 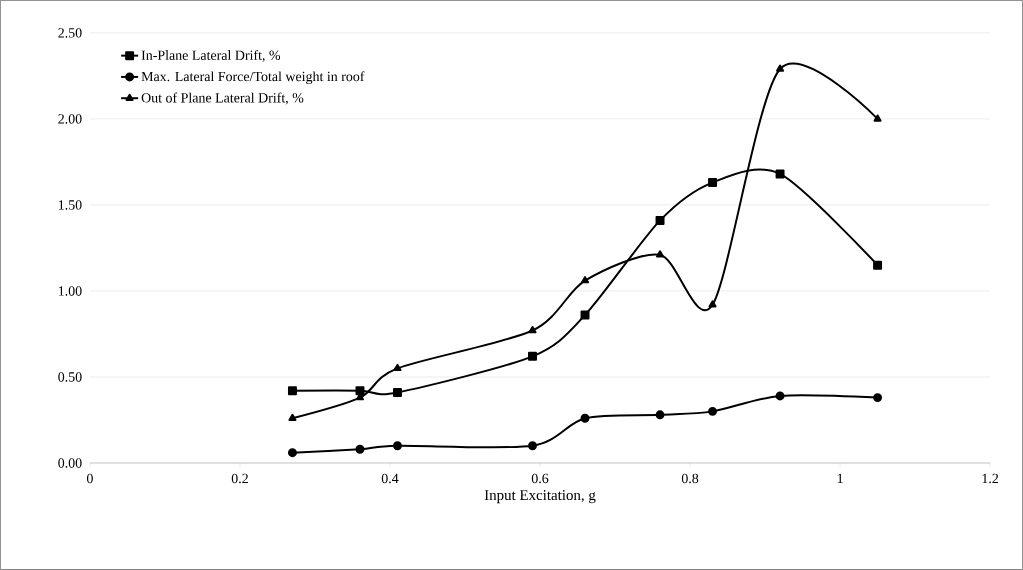 What do you see at coordinates (89, 478) in the screenshot?
I see `x-tick-label: 0` at bounding box center [89, 478].